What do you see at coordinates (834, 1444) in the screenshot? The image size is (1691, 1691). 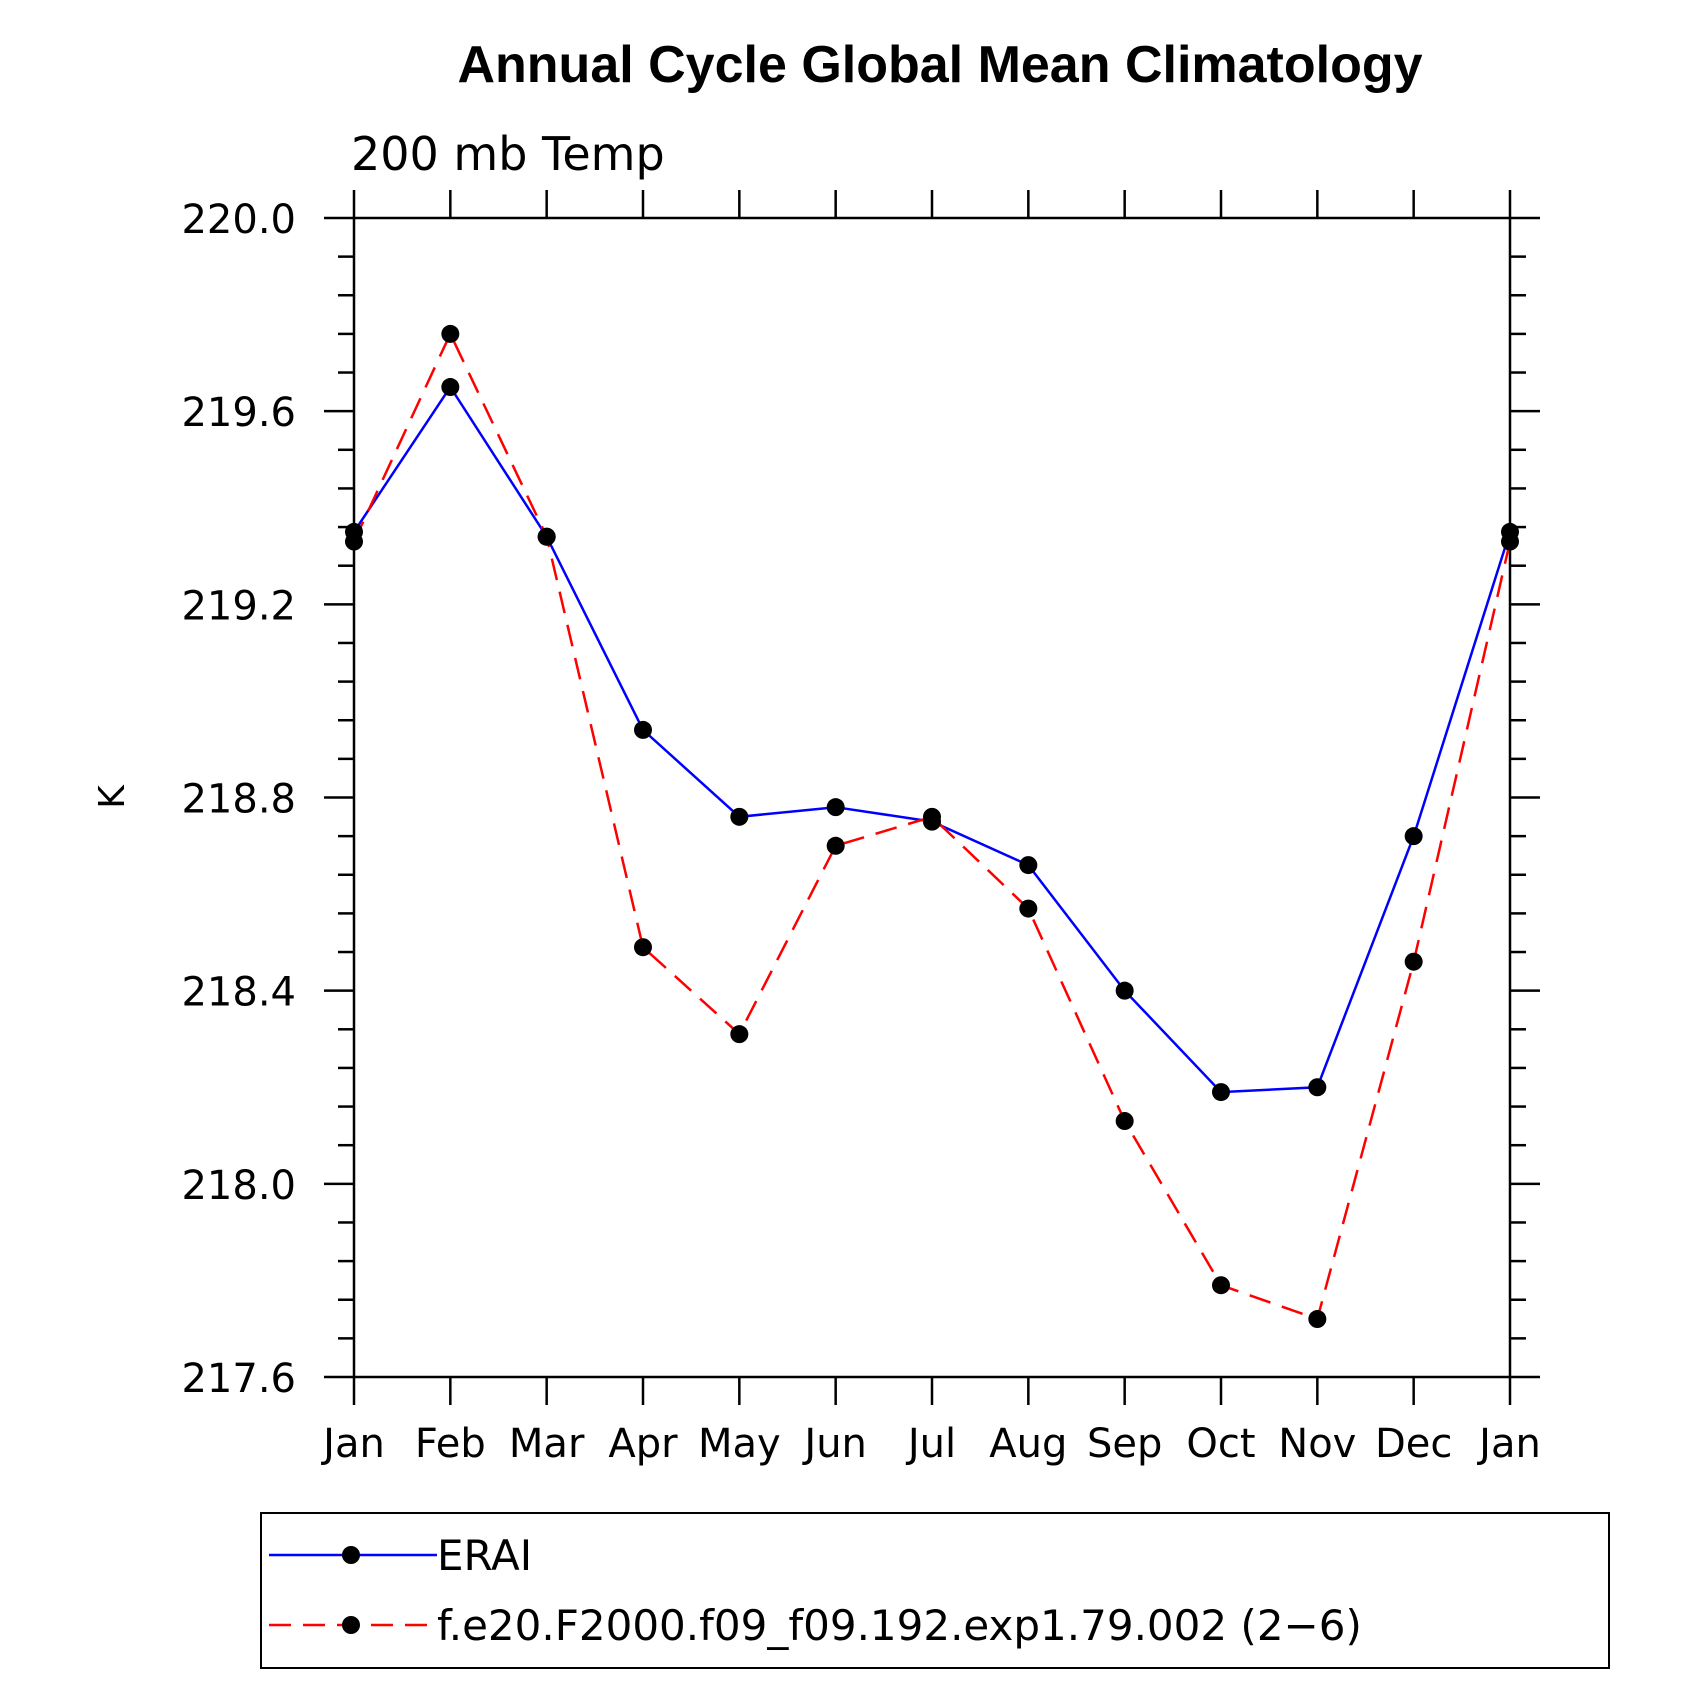 I see `x-tick-label: Jun` at bounding box center [834, 1444].